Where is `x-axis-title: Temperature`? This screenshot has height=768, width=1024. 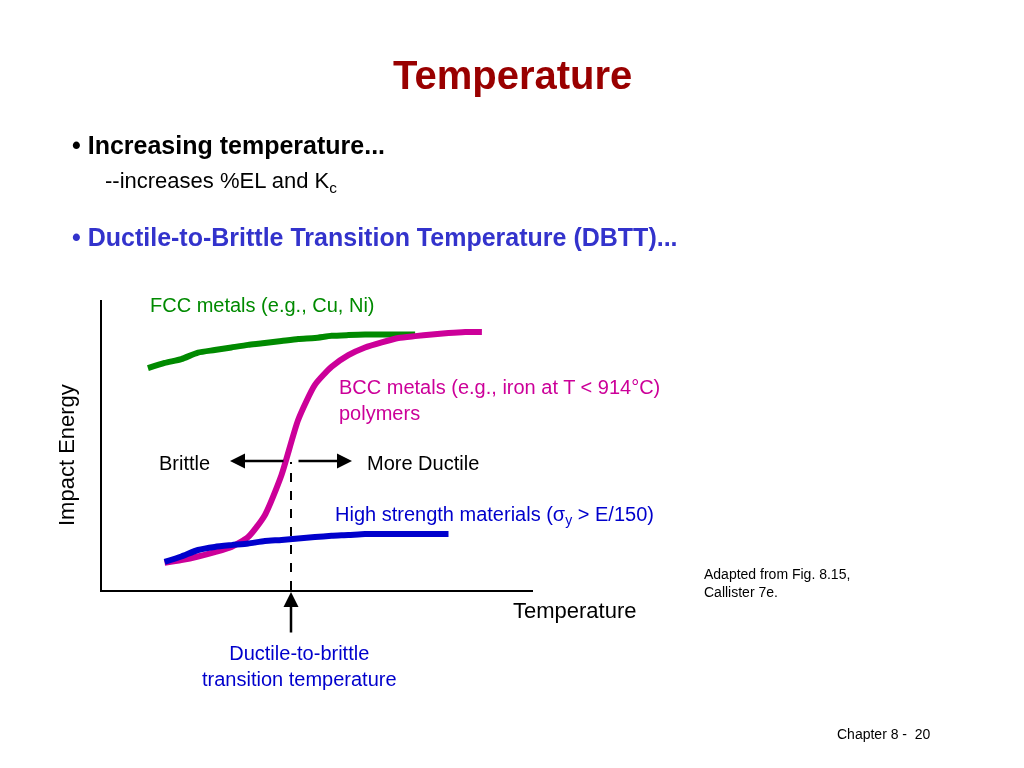 x-axis-title: Temperature is located at coordinates (575, 610).